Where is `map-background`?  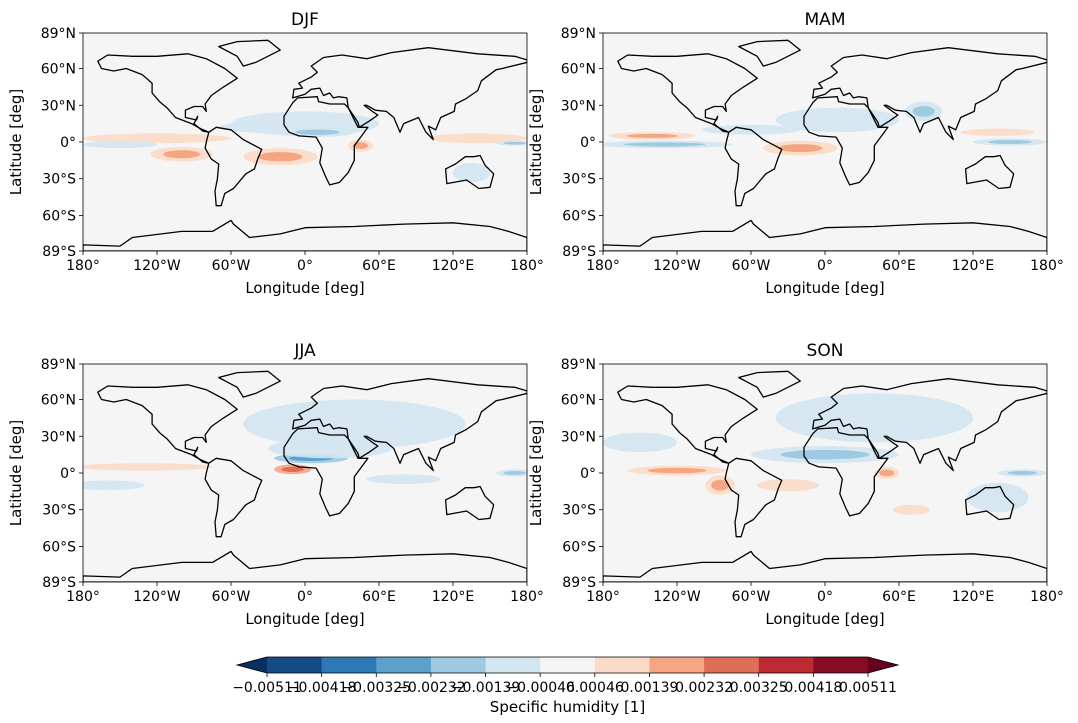 map-background is located at coordinates (305, 473).